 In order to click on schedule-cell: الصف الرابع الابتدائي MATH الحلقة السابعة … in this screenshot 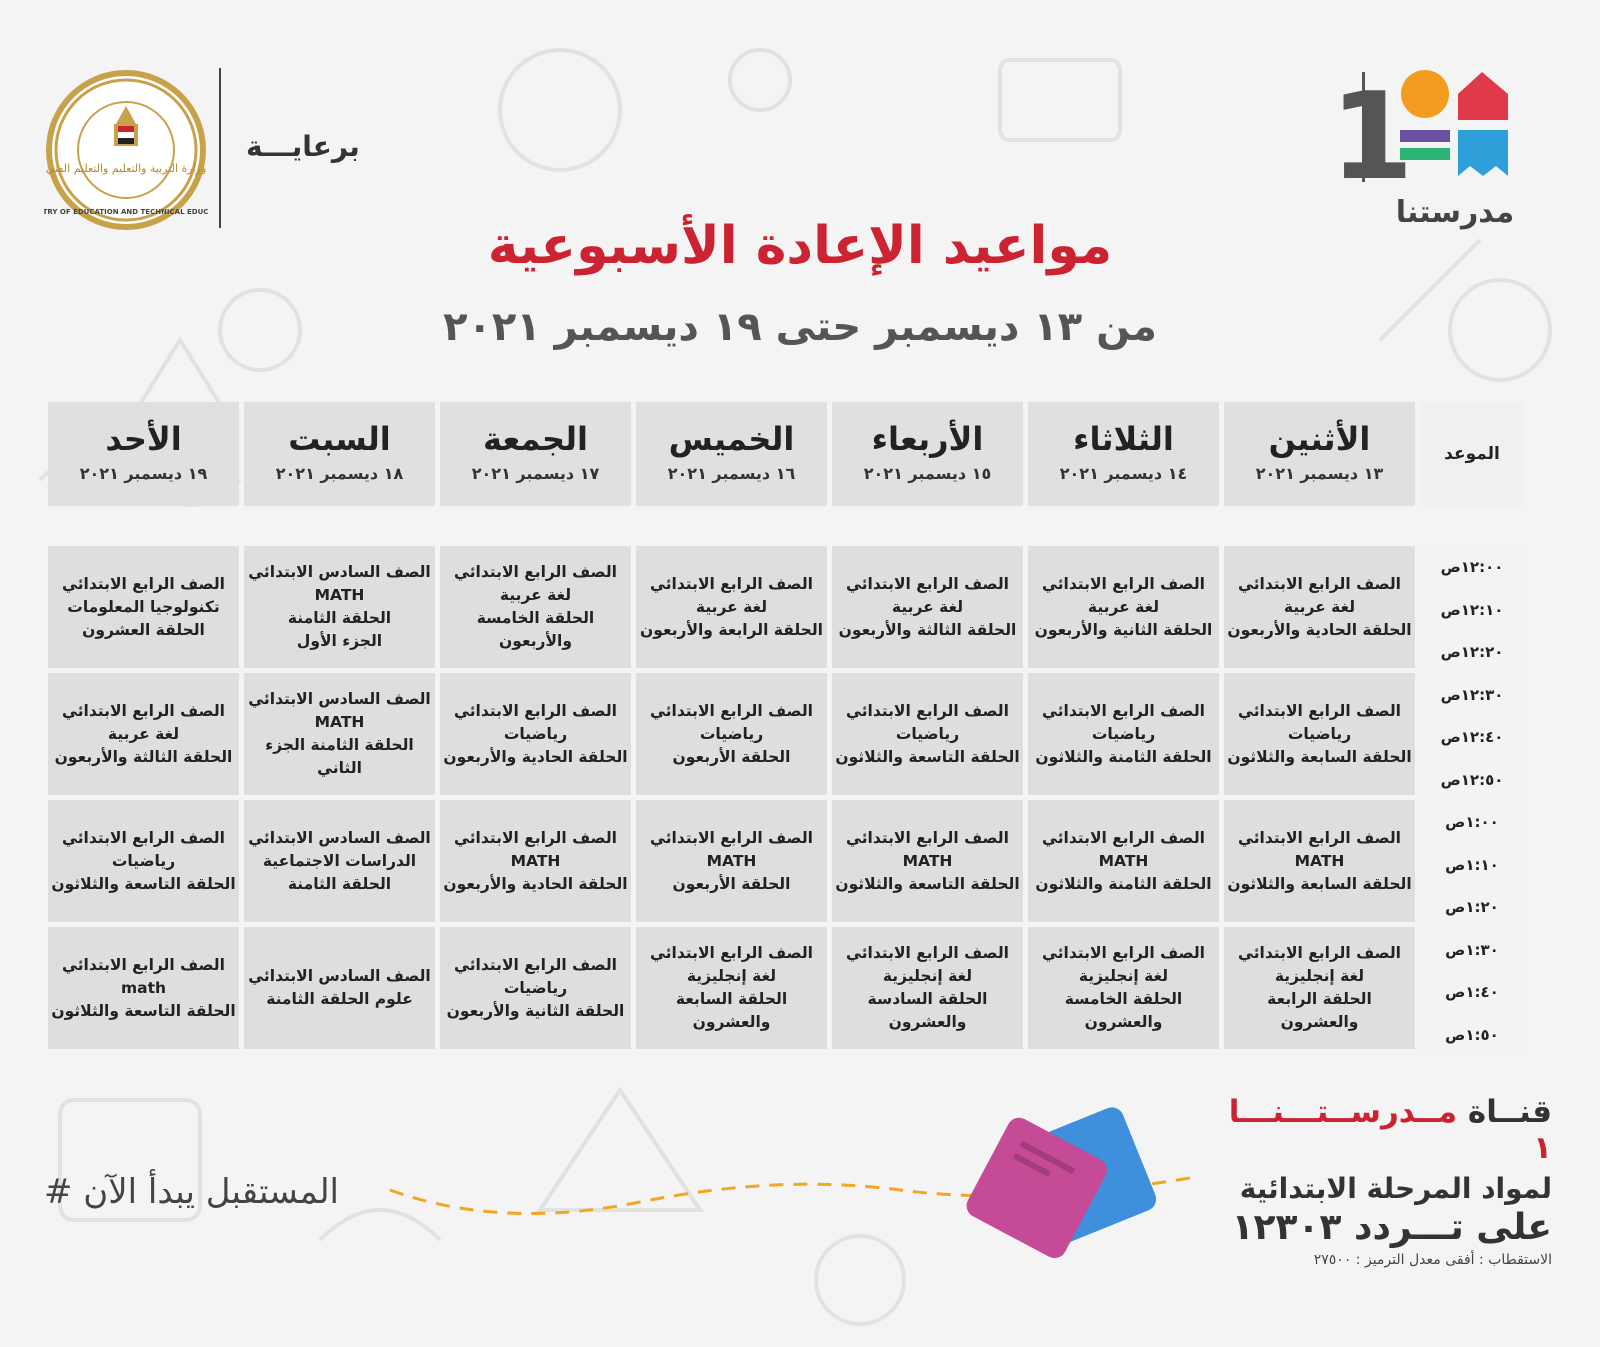, I will do `click(1319, 861)`.